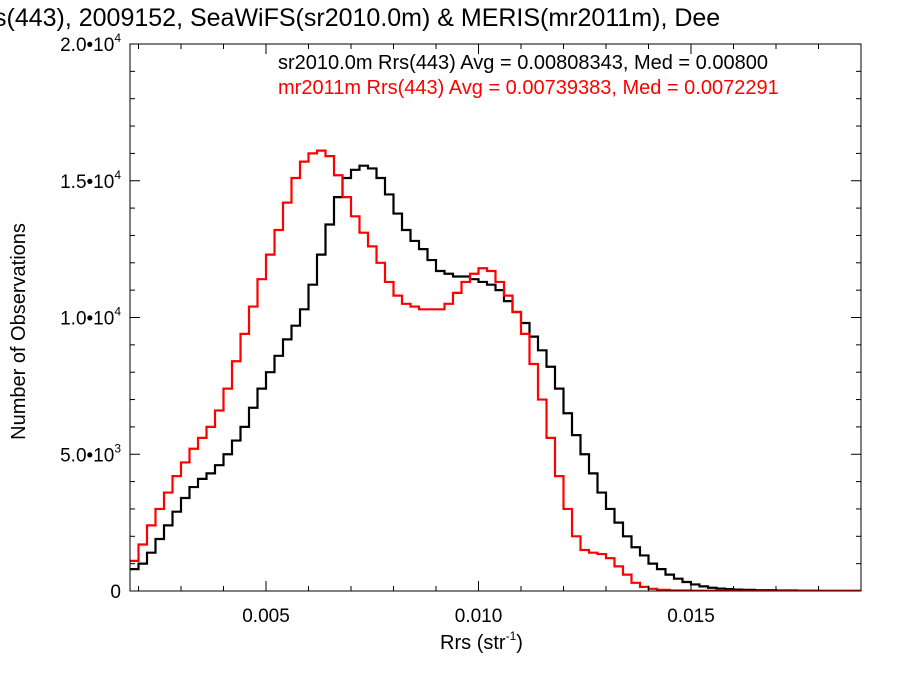  Describe the element at coordinates (266, 616) in the screenshot. I see `x-tick-label: 0.005` at that location.